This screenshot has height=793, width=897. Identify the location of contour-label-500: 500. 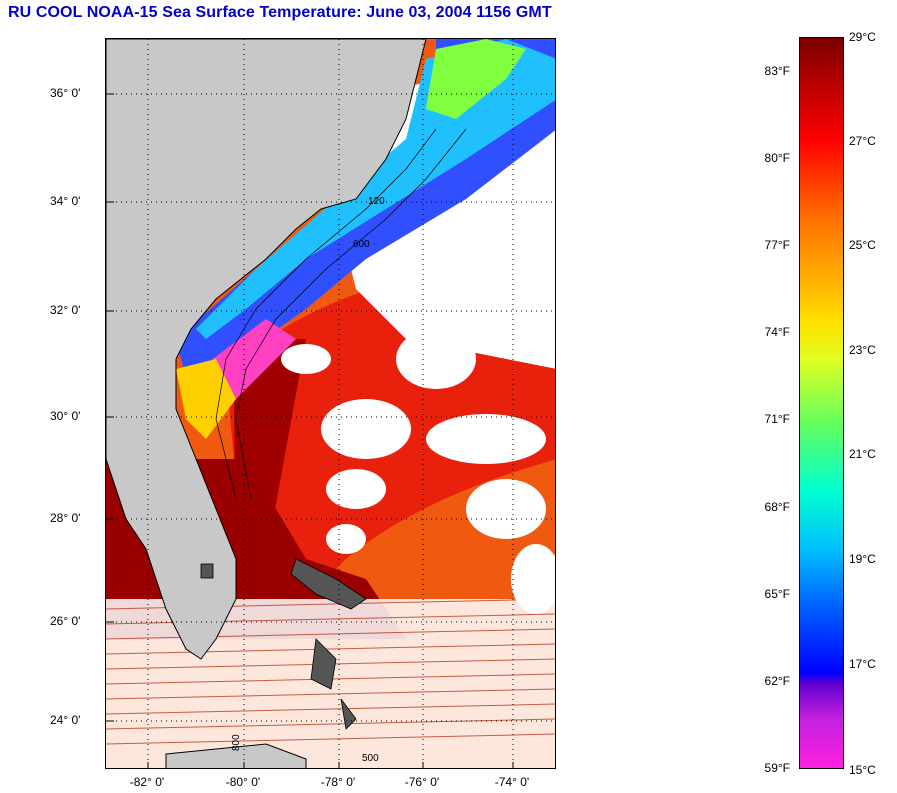
(370, 758).